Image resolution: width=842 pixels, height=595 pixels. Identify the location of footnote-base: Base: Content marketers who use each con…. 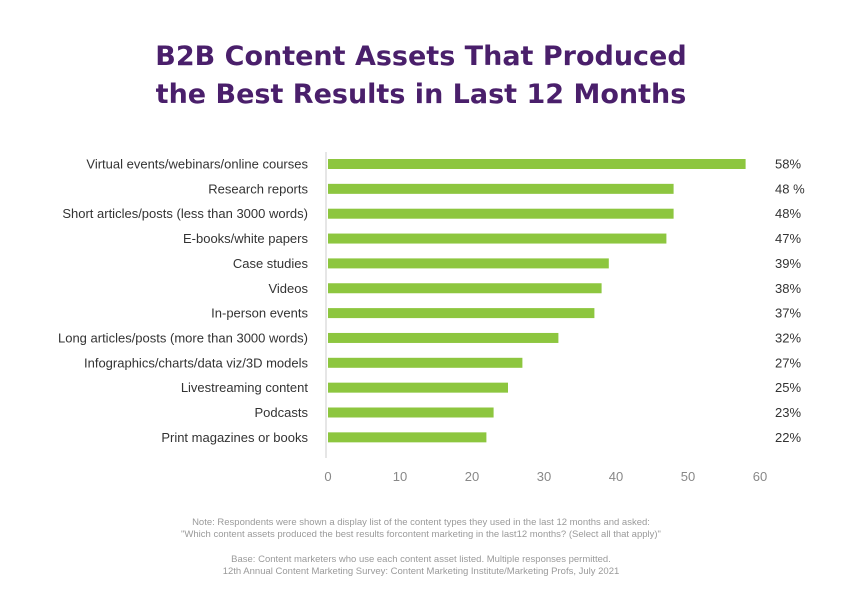
(421, 566).